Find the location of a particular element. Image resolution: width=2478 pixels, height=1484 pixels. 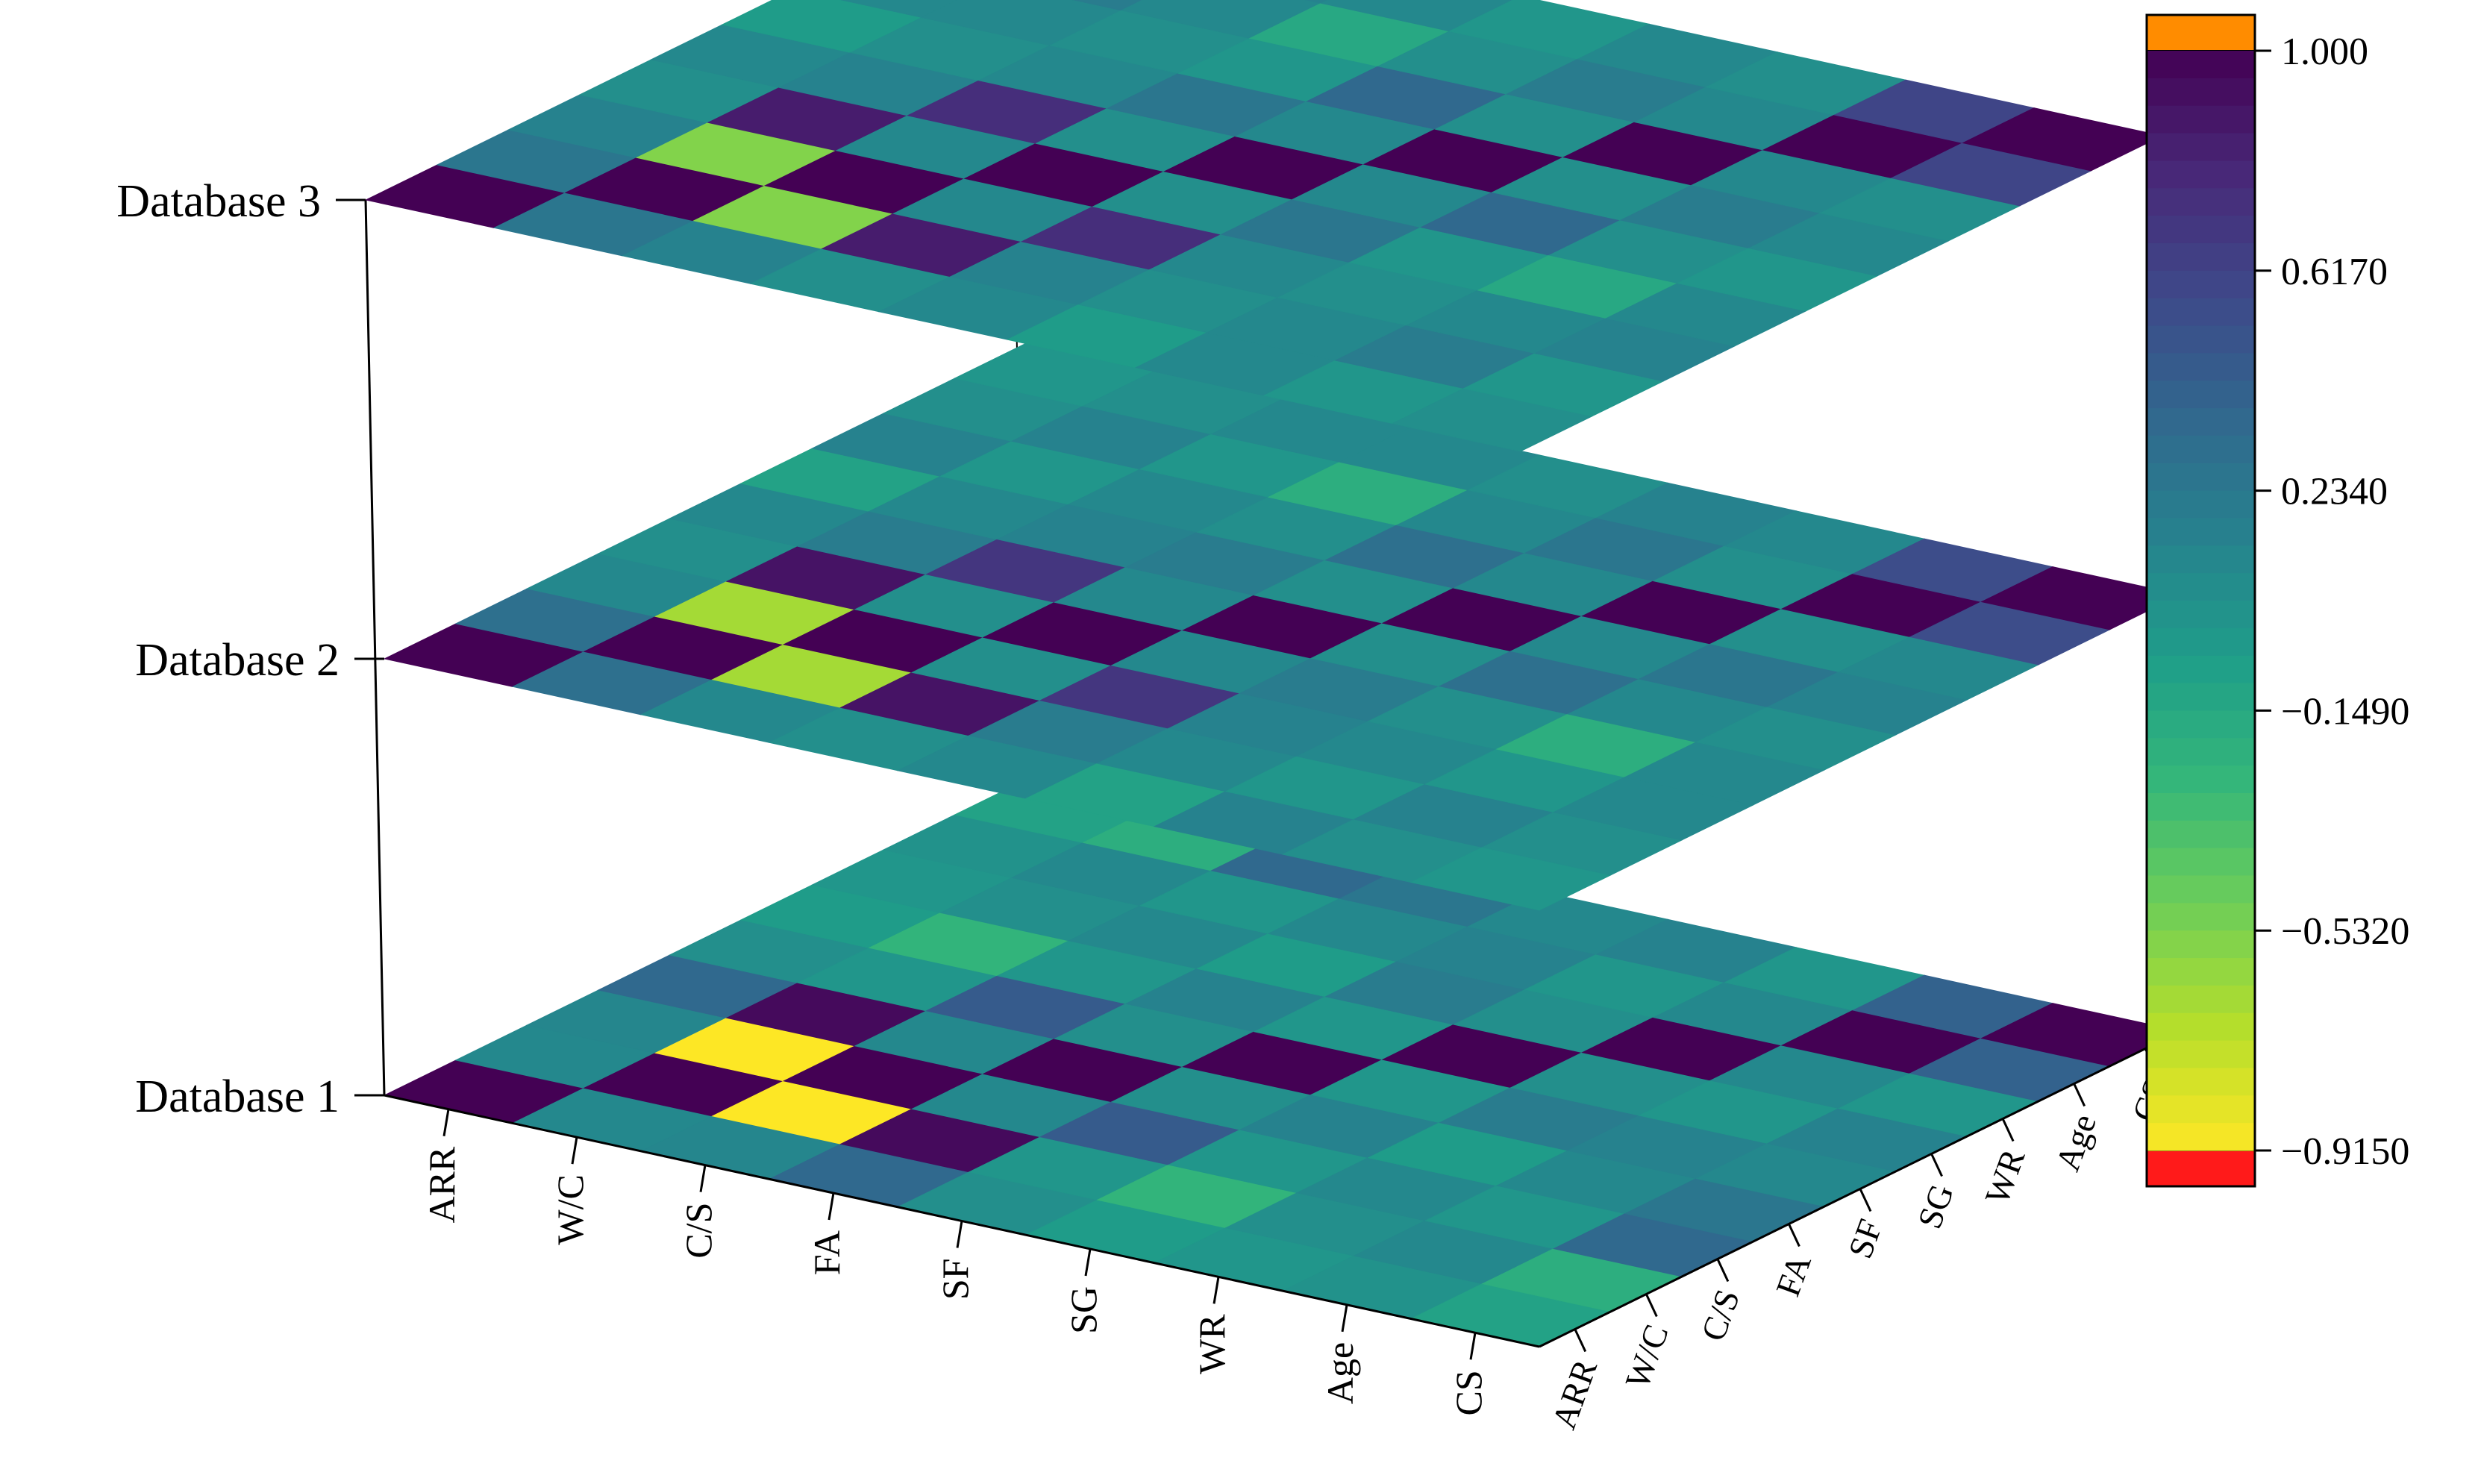

layer-label: Database 1 is located at coordinates (238, 1096).